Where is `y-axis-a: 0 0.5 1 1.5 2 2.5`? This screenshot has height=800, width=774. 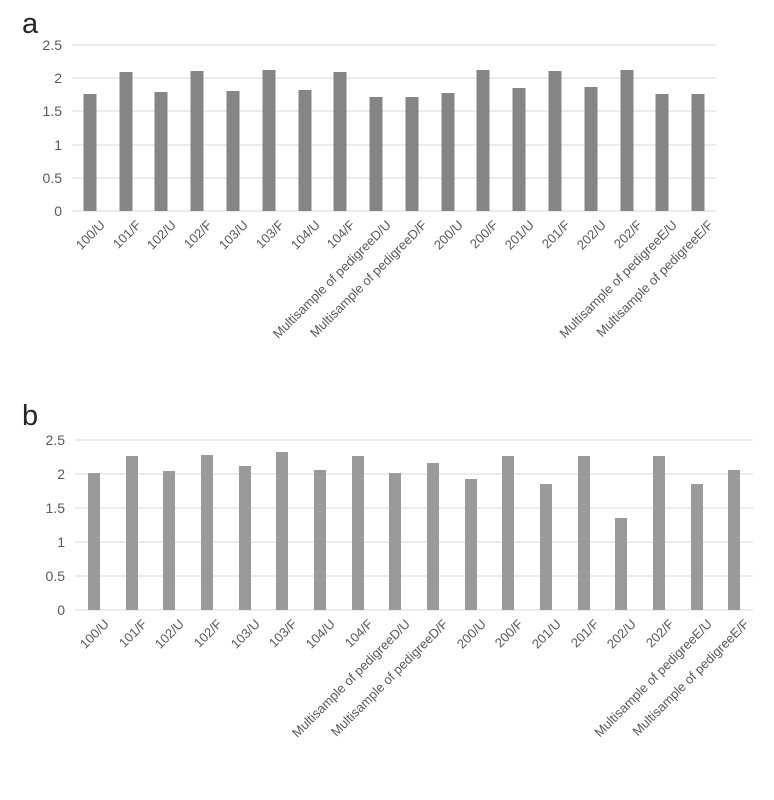 y-axis-a: 0 0.5 1 1.5 2 2.5 is located at coordinates (39, 128).